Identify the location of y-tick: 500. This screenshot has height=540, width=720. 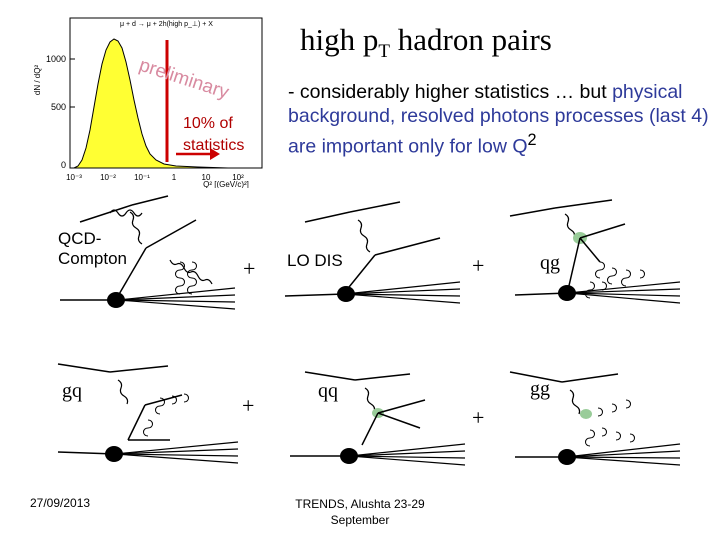
(58, 107).